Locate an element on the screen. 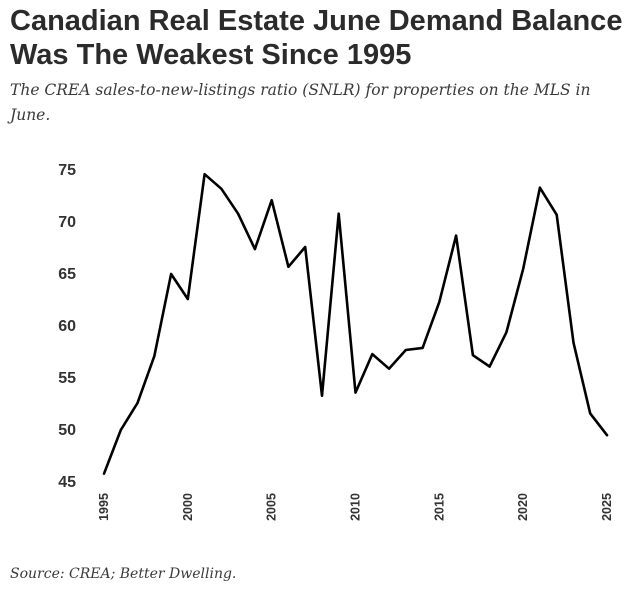  y-tick-label: 60 is located at coordinates (67, 326).